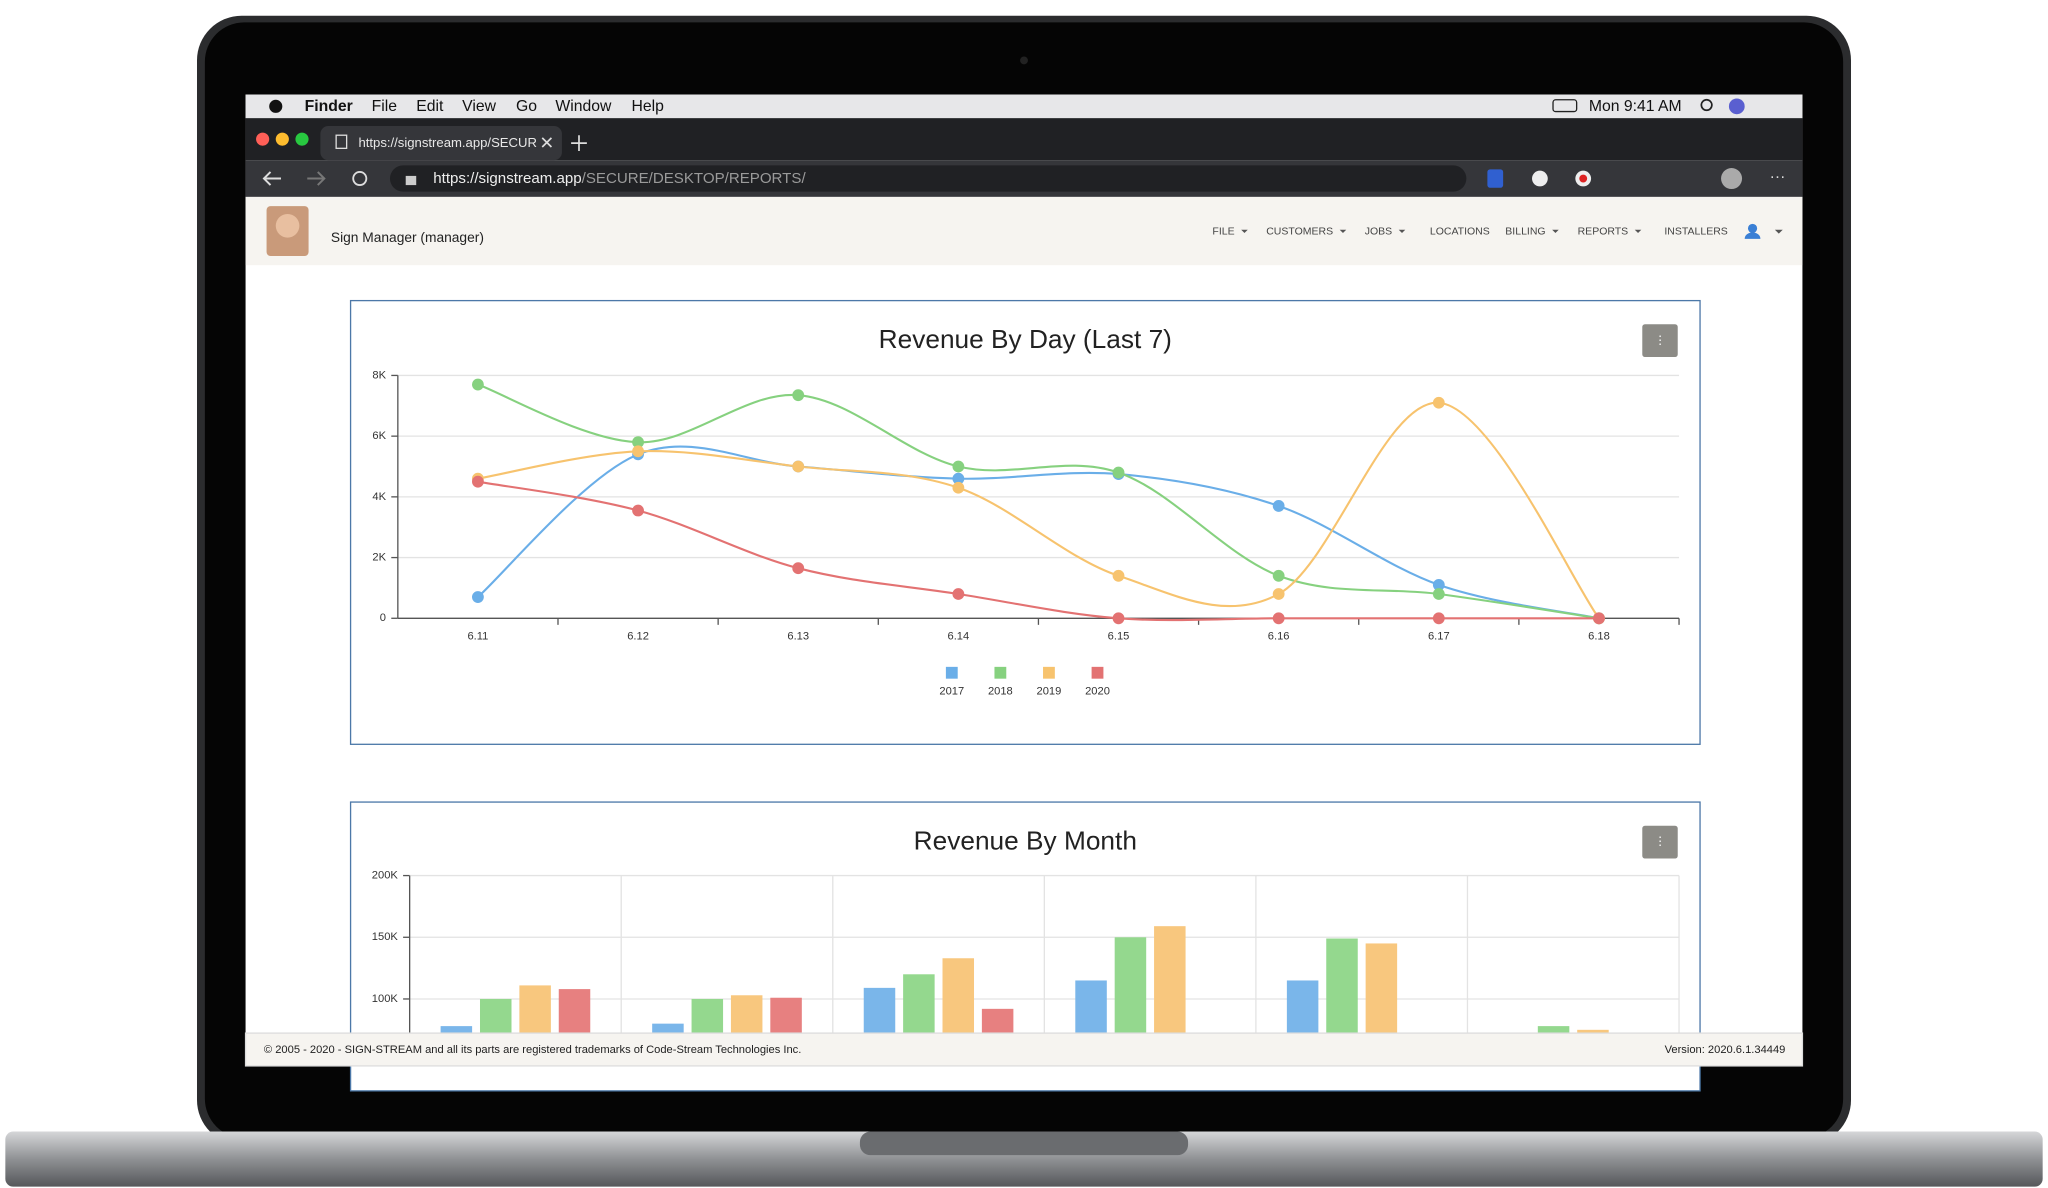  Describe the element at coordinates (1706, 105) in the screenshot. I see `search-icon` at that location.